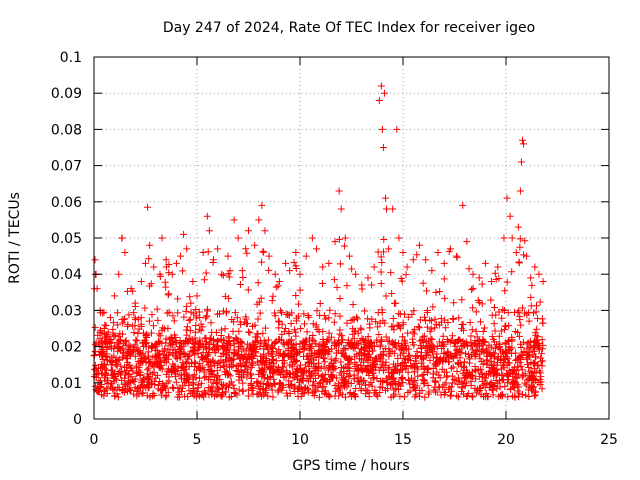  Describe the element at coordinates (66, 348) in the screenshot. I see `y-tick-label: 0.02` at that location.